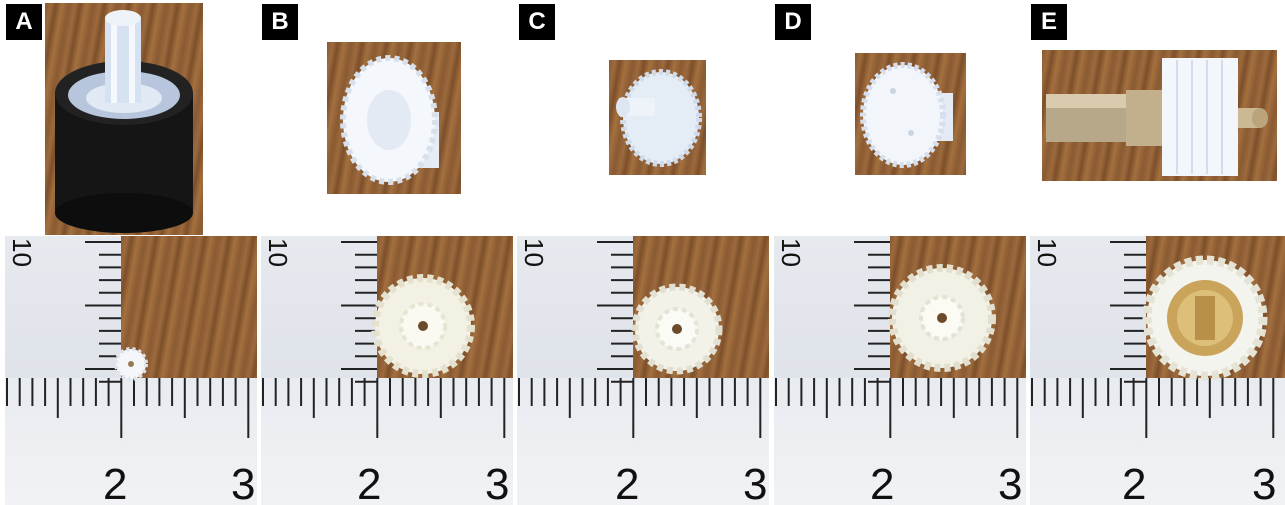  I want to click on wood-background, so click(189, 307).